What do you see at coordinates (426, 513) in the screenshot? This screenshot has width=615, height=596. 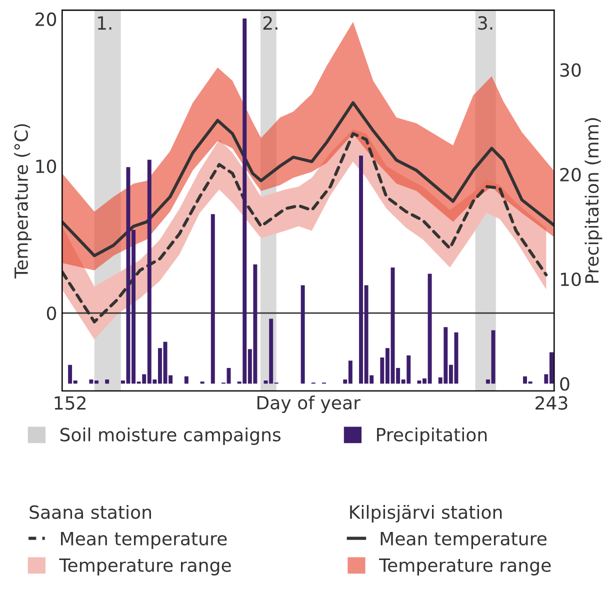 I see `text: Kilpisjärvi station` at bounding box center [426, 513].